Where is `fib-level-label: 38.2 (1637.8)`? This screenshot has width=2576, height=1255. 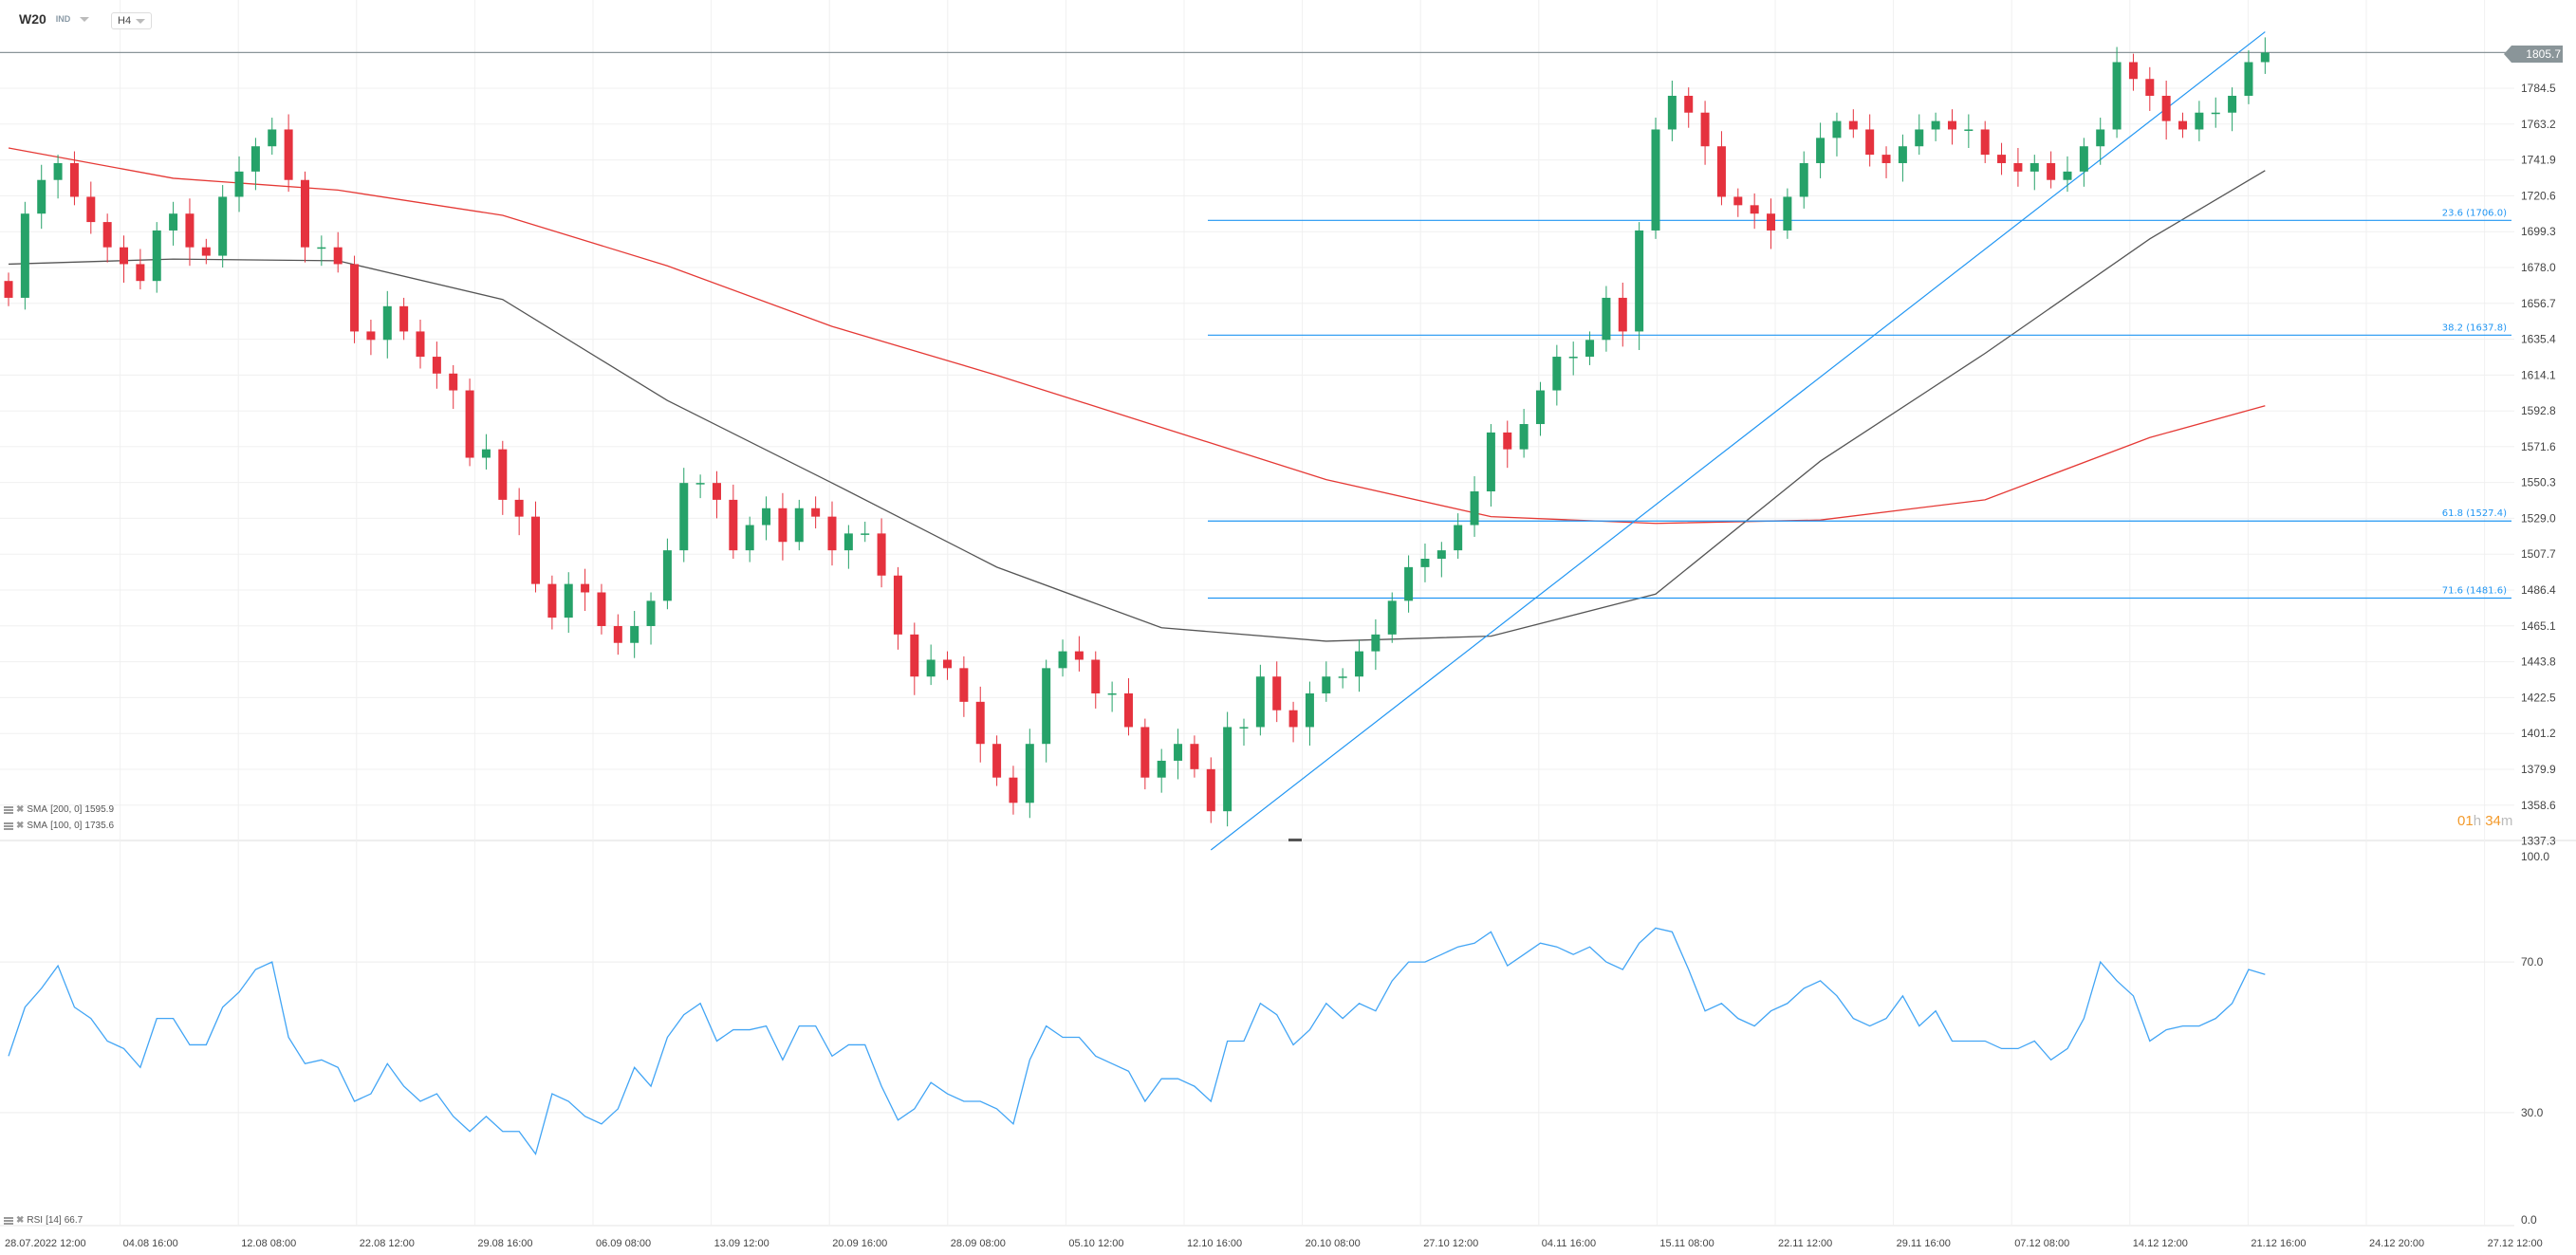
fib-level-label: 38.2 (1637.8) is located at coordinates (2474, 328).